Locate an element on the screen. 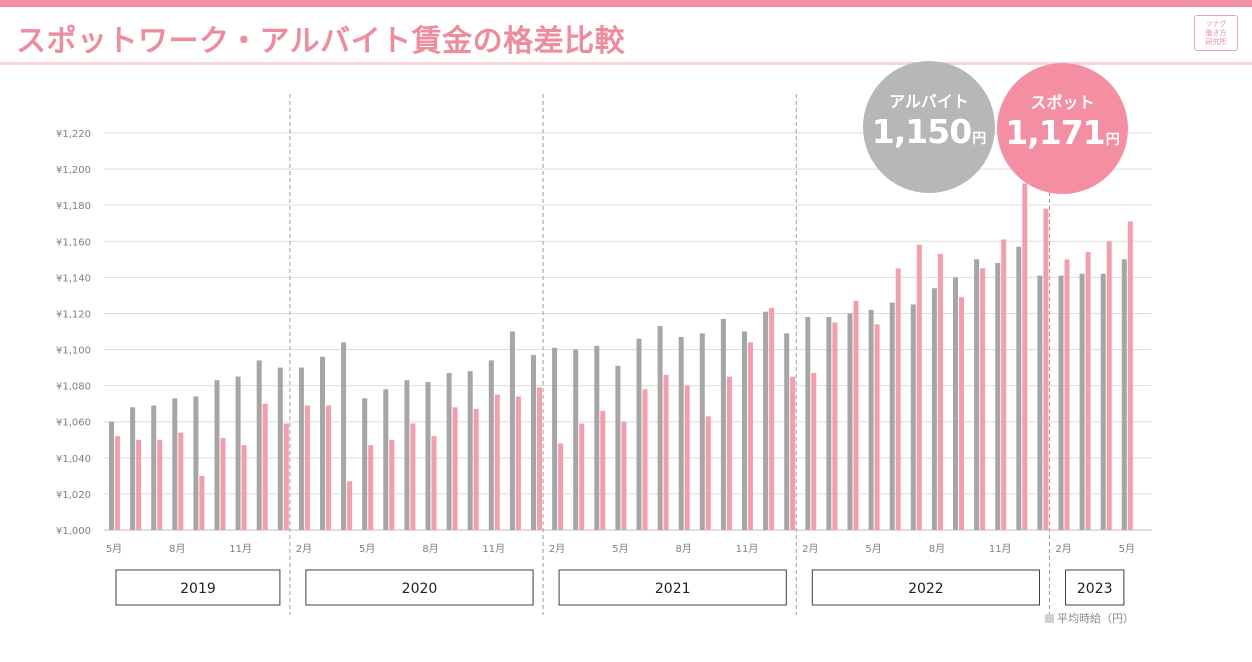  y-tick-label: ¥1,220 is located at coordinates (73, 134).